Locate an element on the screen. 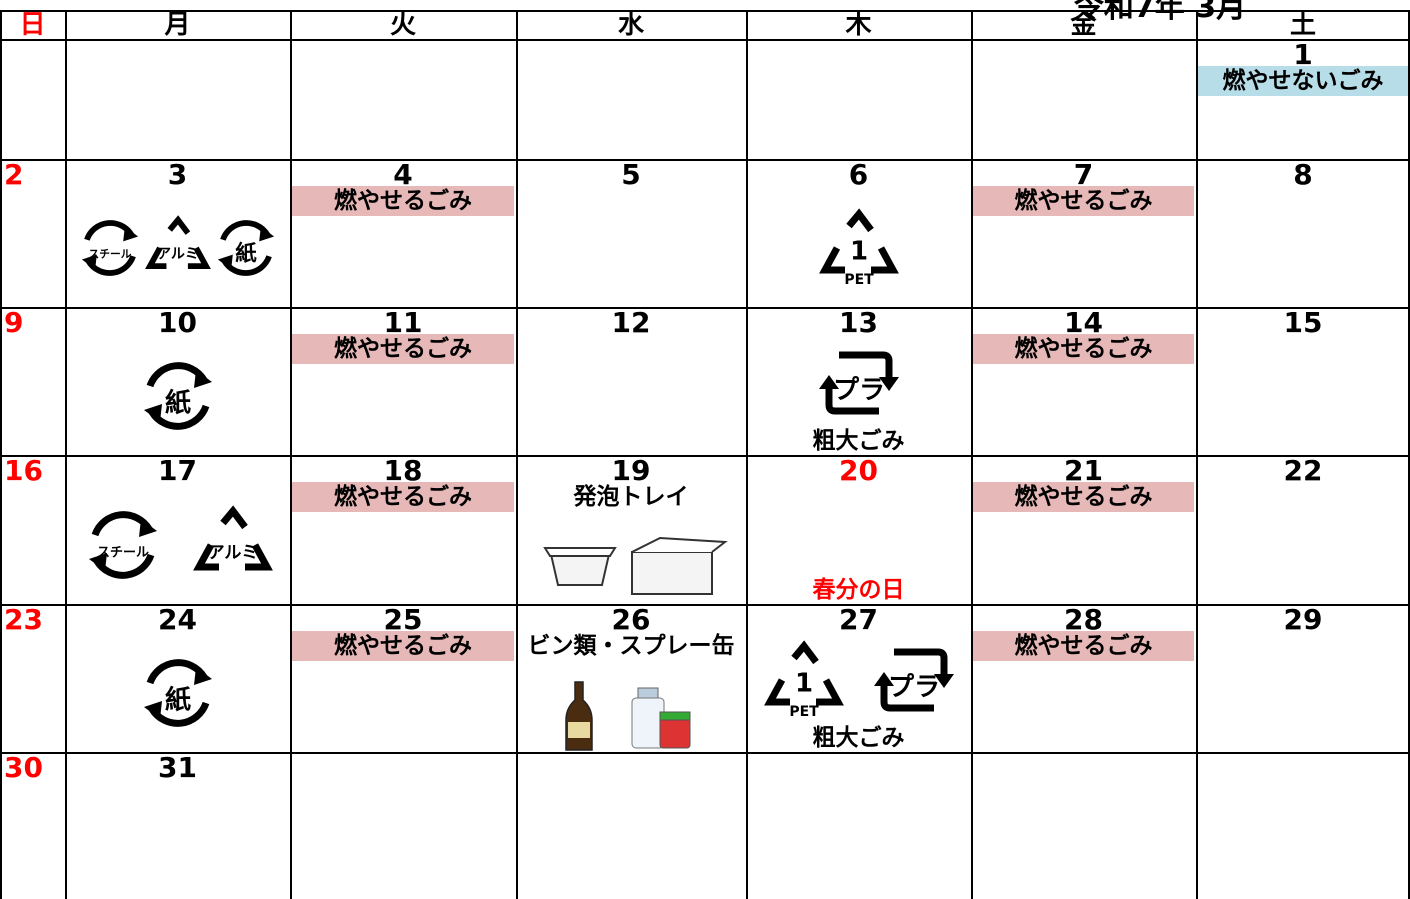 The width and height of the screenshot is (1410, 899). icon-caption: PET is located at coordinates (804, 712).